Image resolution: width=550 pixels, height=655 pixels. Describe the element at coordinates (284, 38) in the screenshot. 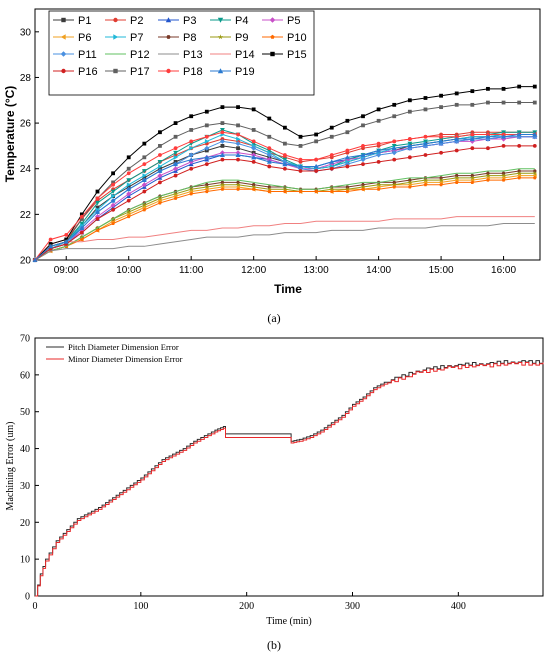

I see `legend-item-p10: P10` at that location.